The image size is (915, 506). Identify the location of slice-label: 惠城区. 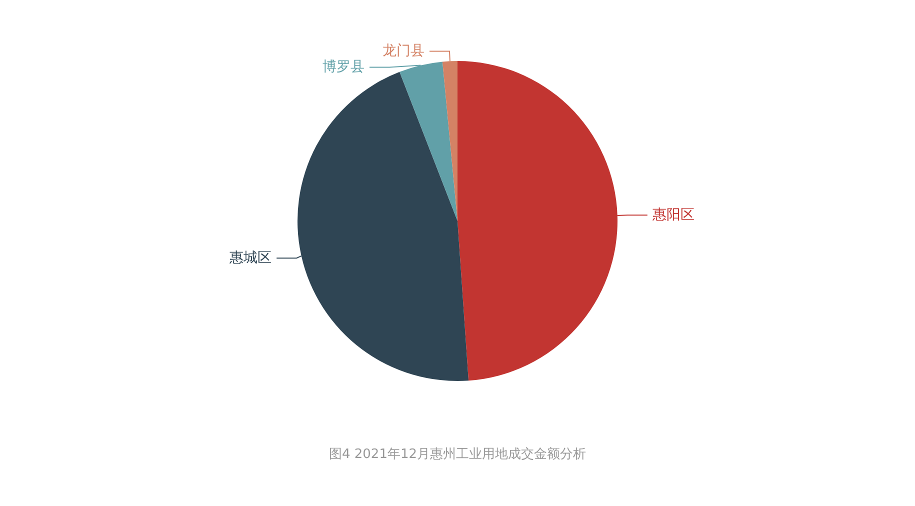
(250, 258).